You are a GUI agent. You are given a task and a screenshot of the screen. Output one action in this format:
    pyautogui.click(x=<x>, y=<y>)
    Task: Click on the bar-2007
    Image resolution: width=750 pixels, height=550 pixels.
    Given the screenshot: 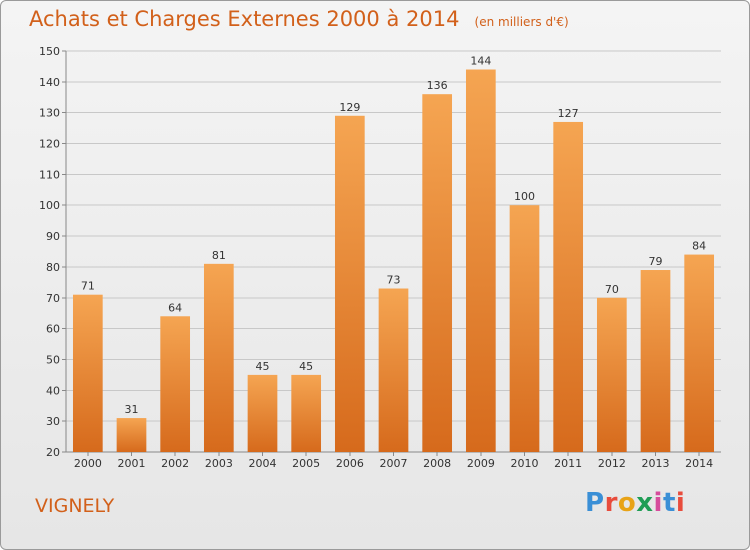 What is the action you would take?
    pyautogui.click(x=393, y=370)
    